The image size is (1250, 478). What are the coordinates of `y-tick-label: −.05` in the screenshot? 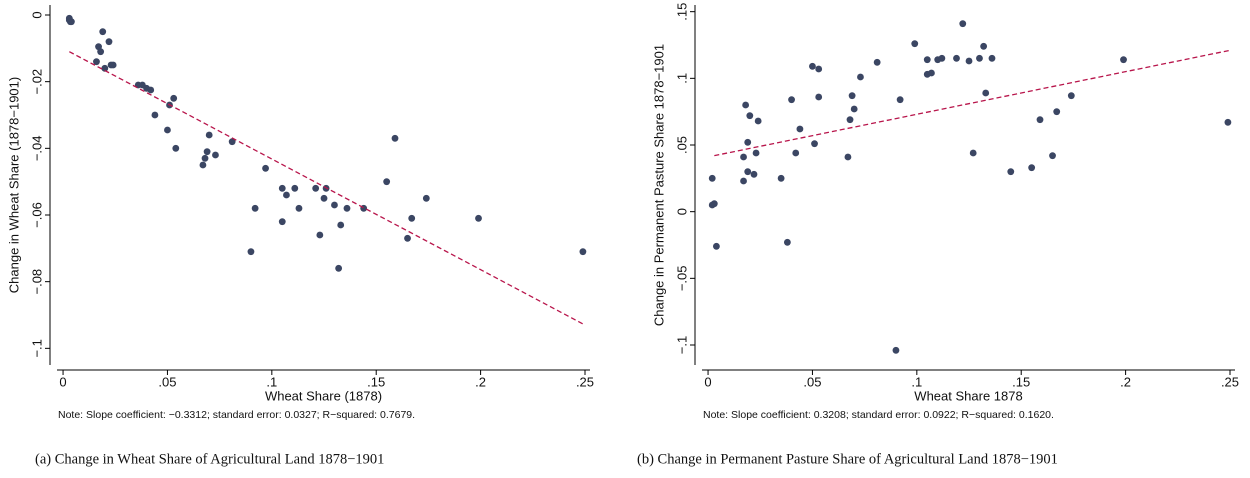 It's located at (681, 278).